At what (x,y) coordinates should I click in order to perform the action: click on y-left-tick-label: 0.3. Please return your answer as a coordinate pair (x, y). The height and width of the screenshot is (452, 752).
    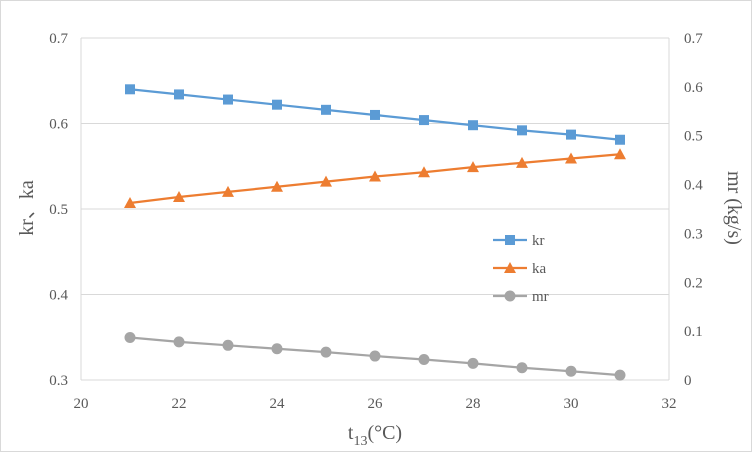
    Looking at the image, I should click on (58, 381).